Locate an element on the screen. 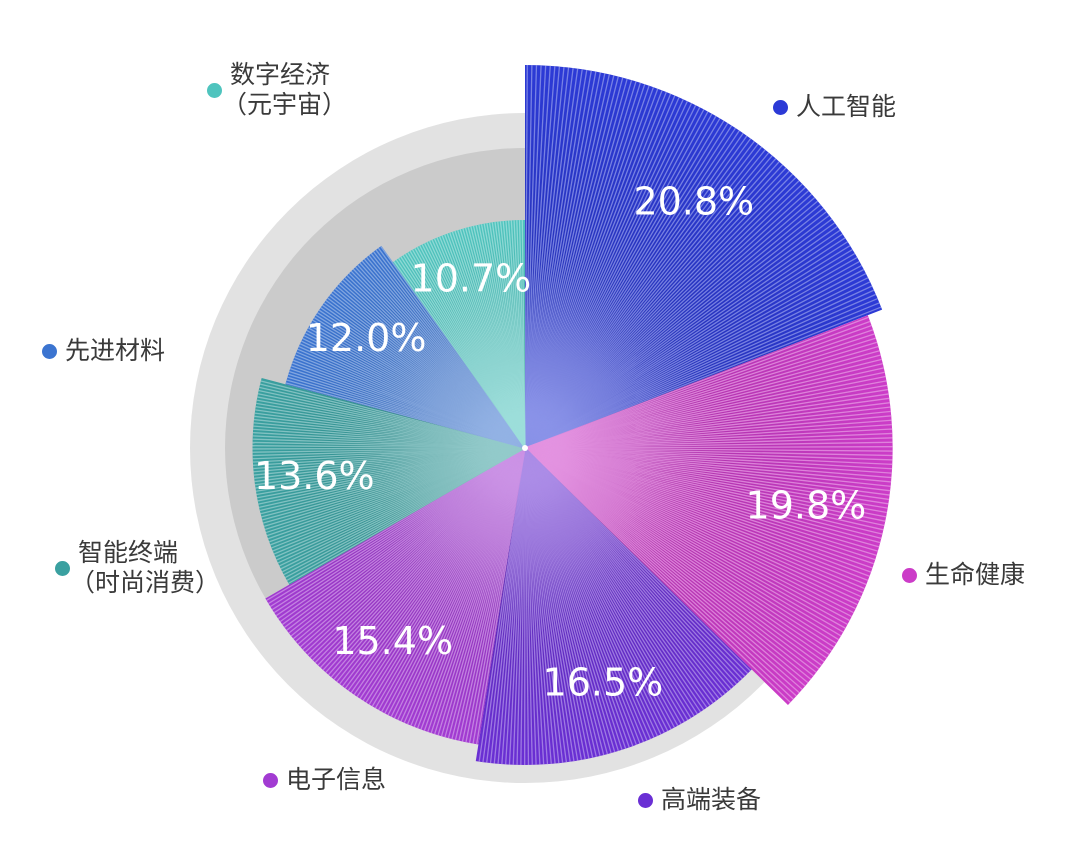 Image resolution: width=1080 pixels, height=864 pixels. slice-label-1: 19.8% is located at coordinates (806, 506).